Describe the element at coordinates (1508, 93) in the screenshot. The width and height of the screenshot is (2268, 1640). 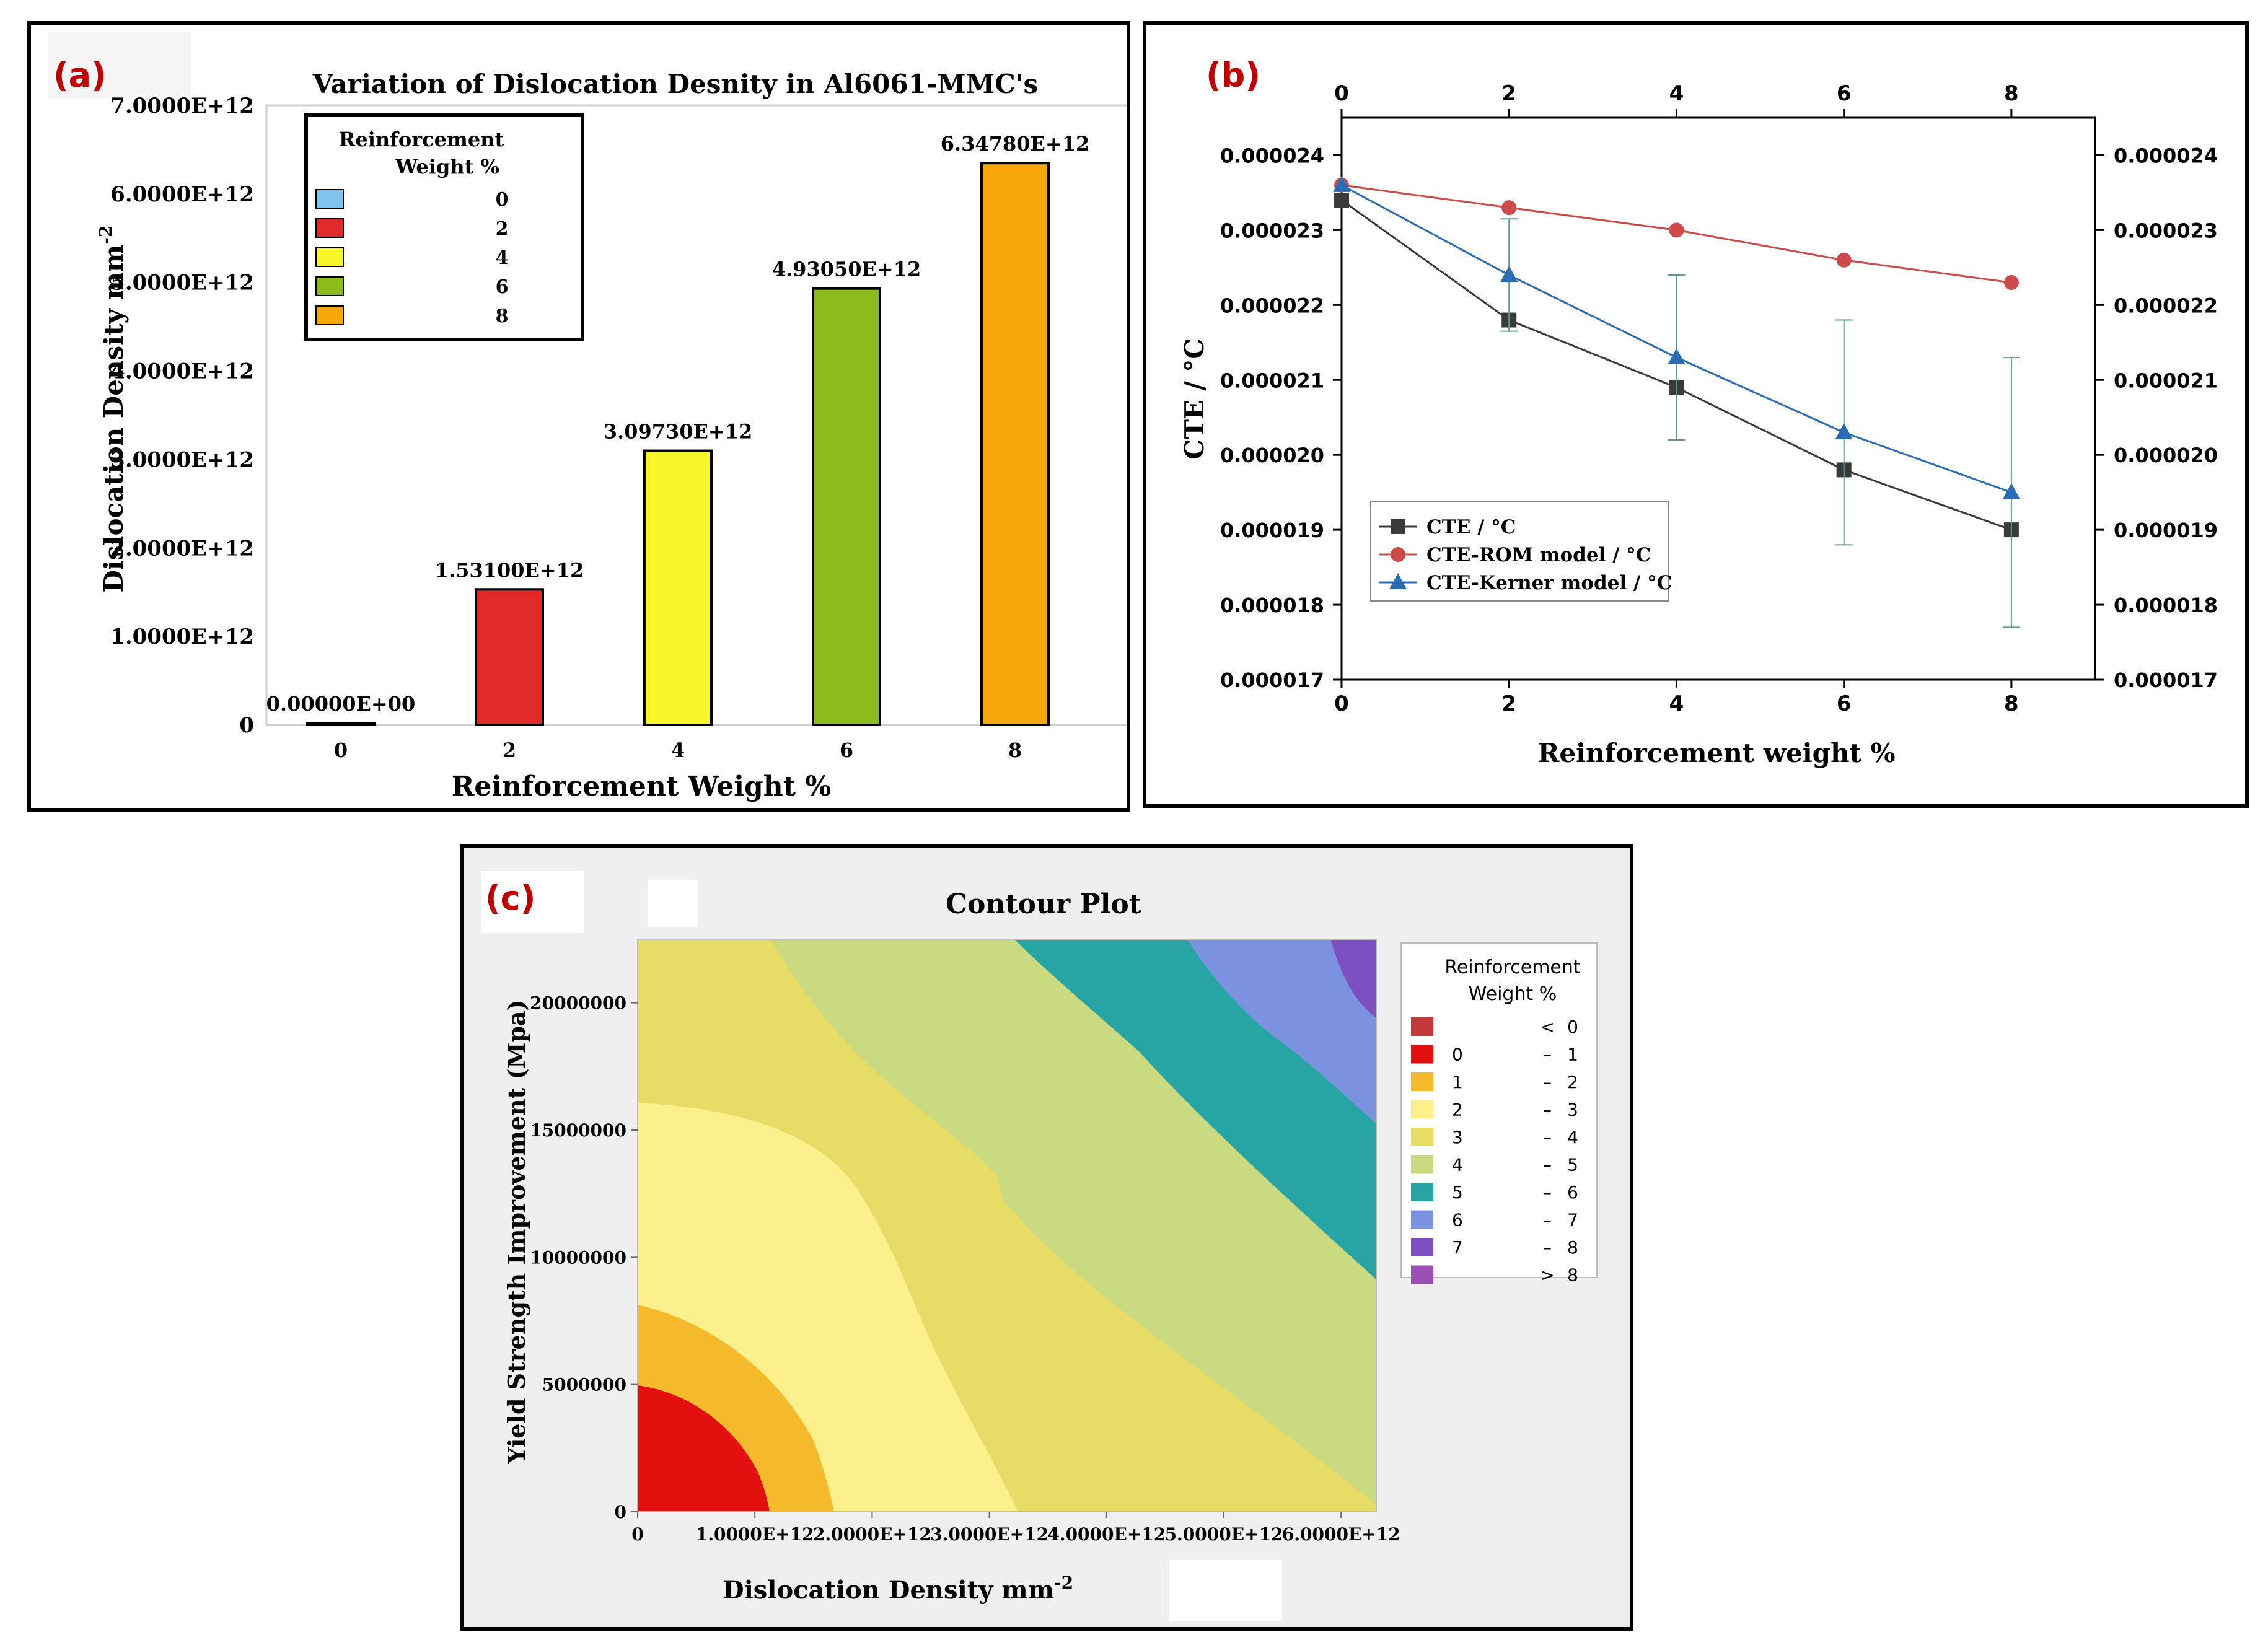
I see `x-tick-label-top: 2` at that location.